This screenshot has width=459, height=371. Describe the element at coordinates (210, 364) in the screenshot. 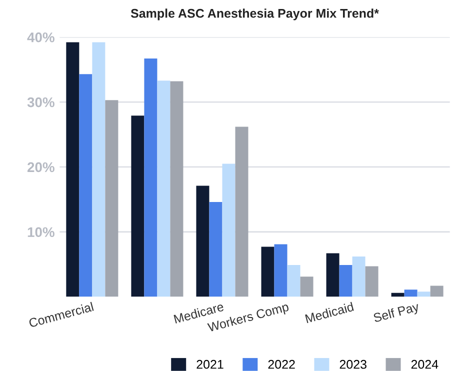

I see `legend-label: 2021` at that location.